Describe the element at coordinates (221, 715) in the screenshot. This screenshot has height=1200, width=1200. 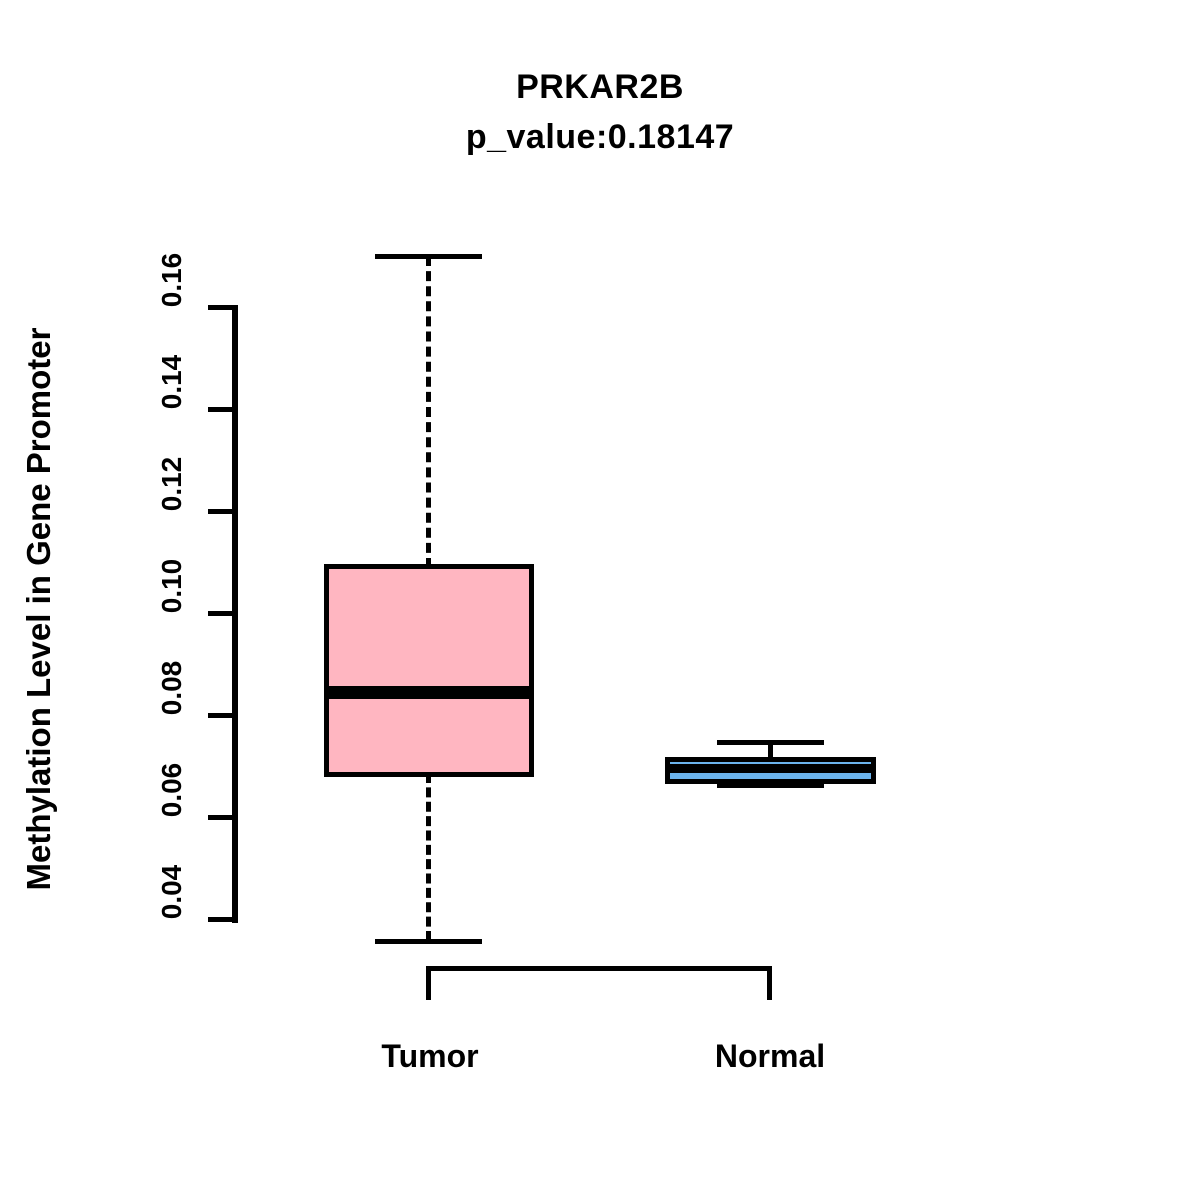
I see `y-axis-tick-0.08` at that location.